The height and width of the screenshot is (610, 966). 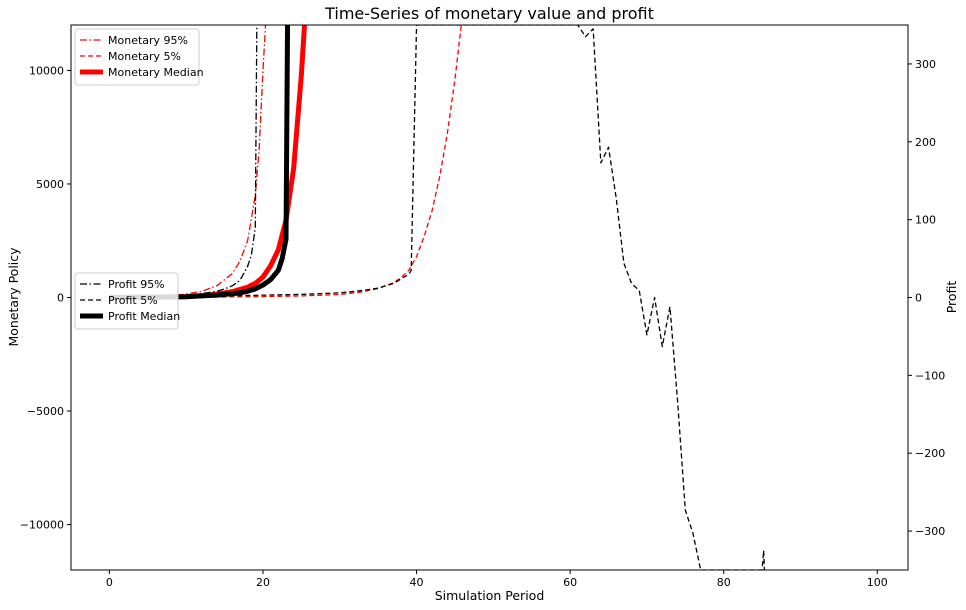 I want to click on y-left-tick-label: 0, so click(x=60, y=298).